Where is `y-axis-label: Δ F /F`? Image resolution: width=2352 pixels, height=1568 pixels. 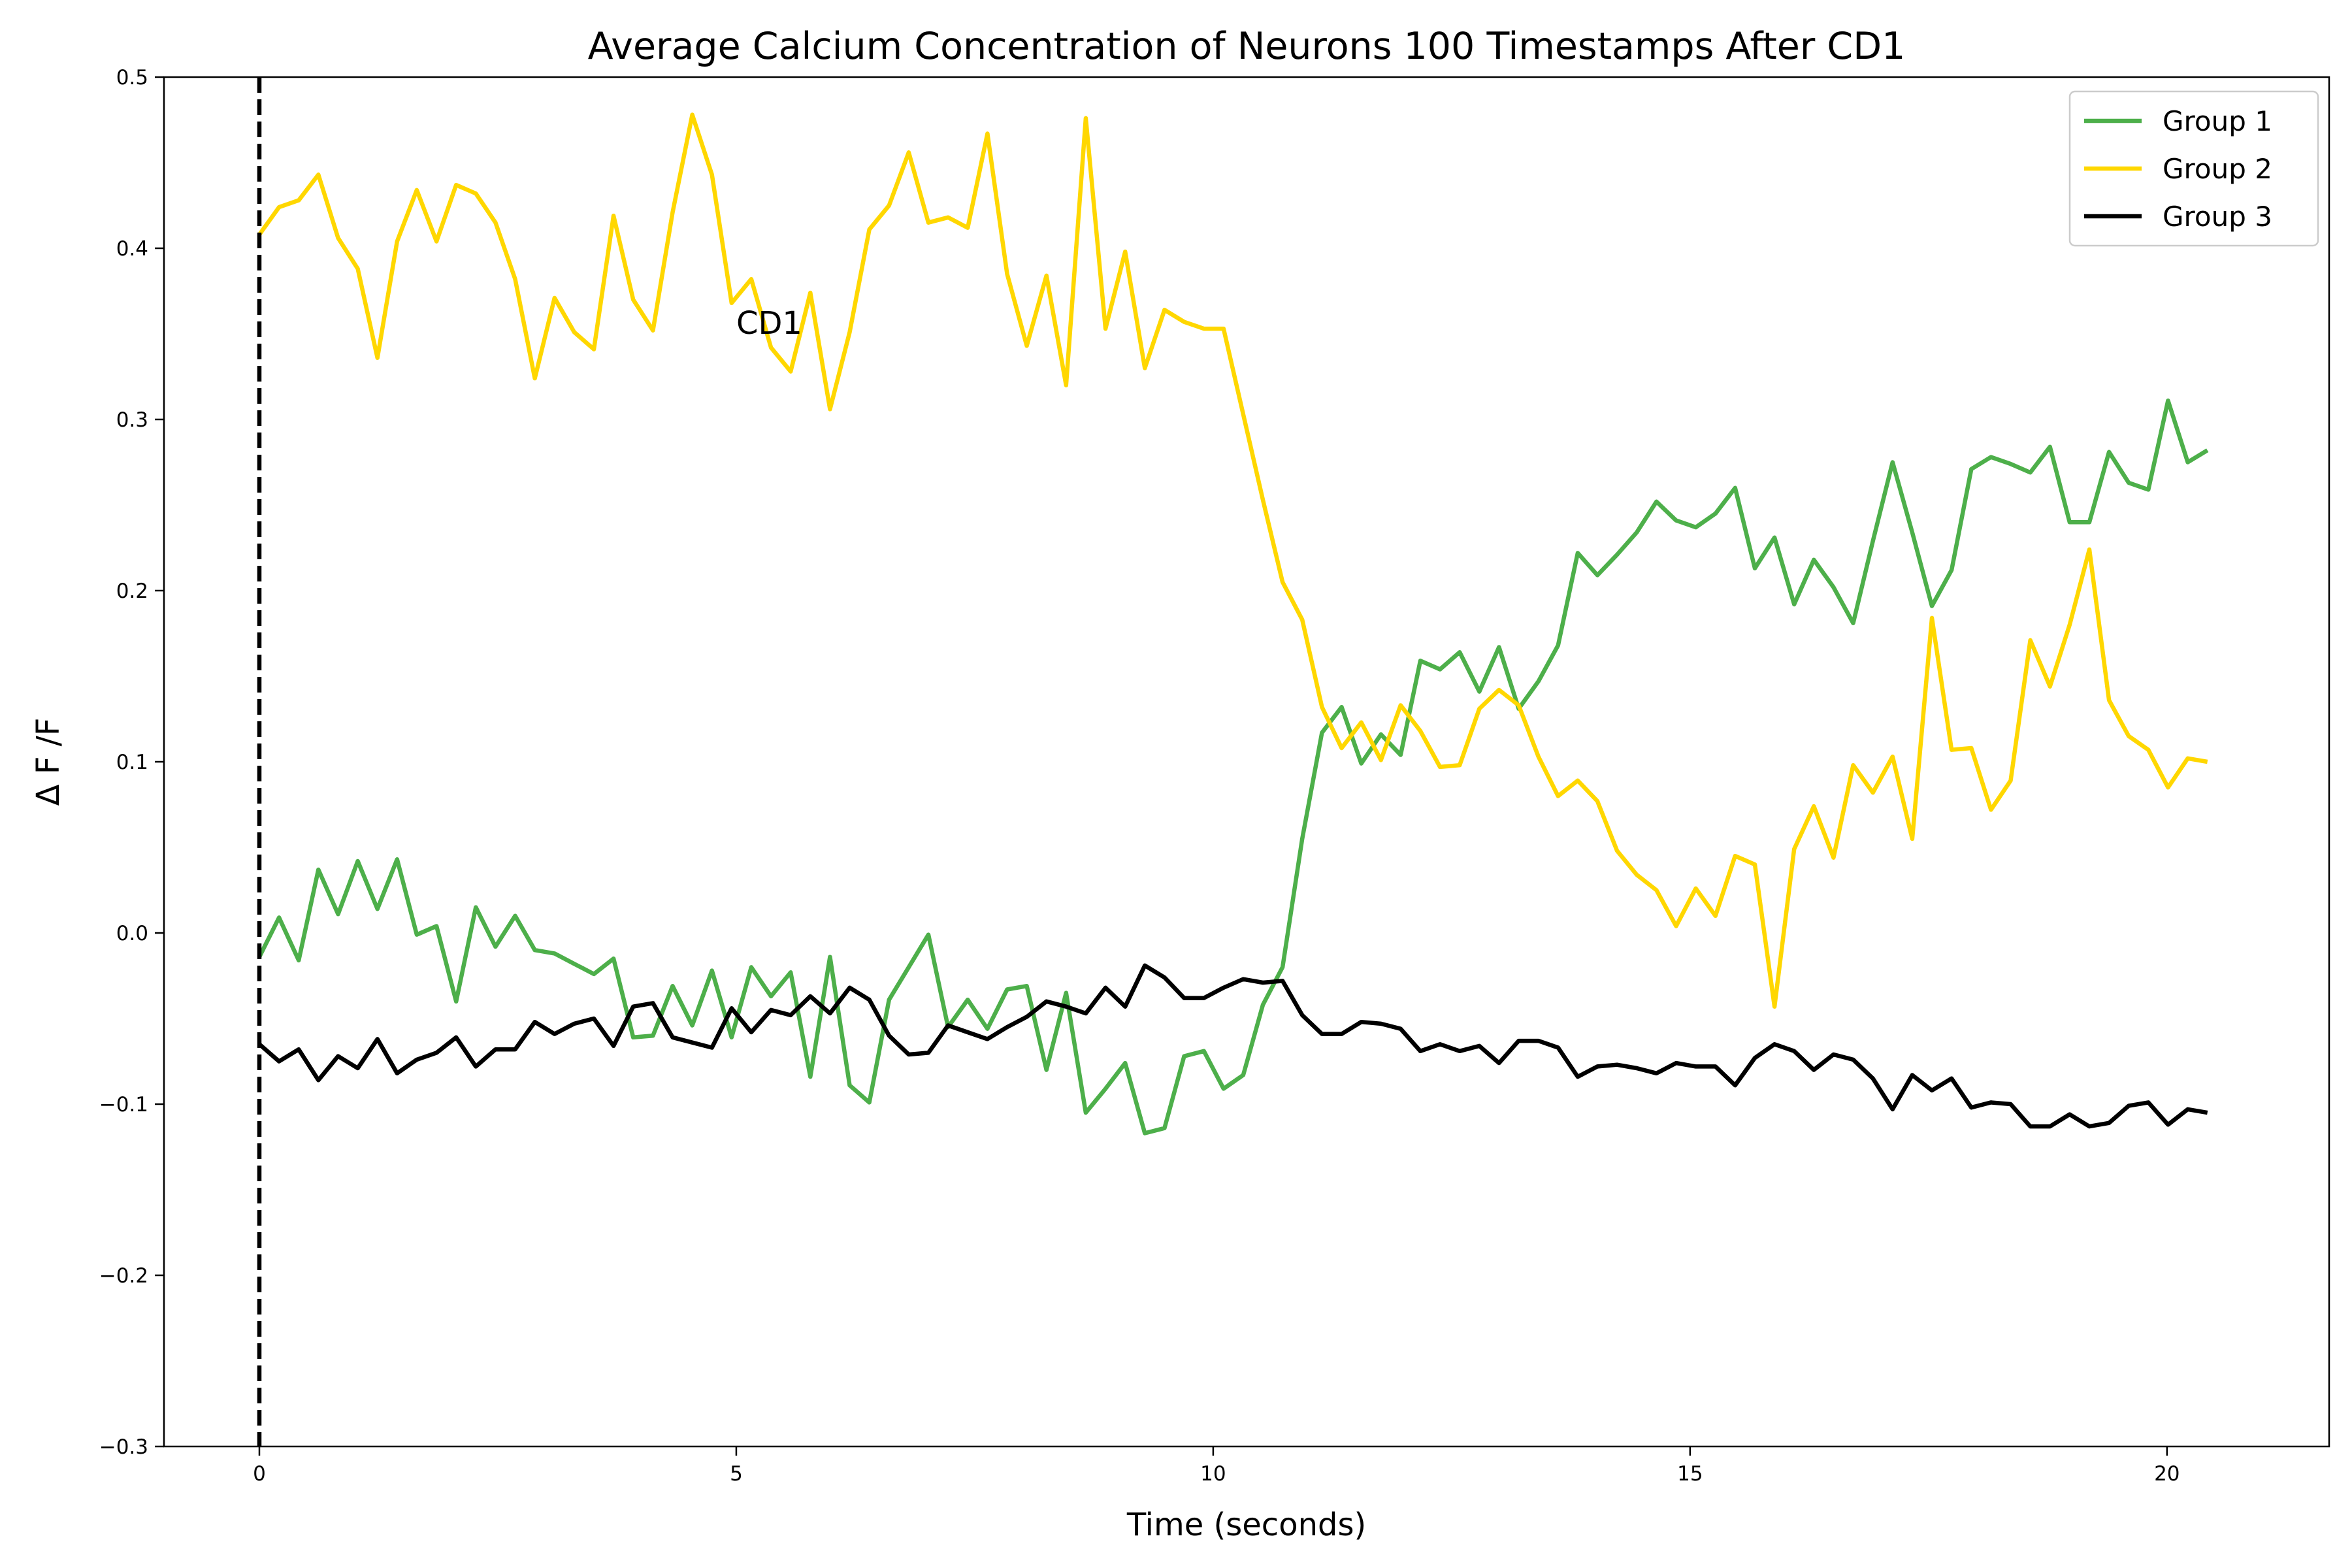 y-axis-label: Δ F /F is located at coordinates (48, 762).